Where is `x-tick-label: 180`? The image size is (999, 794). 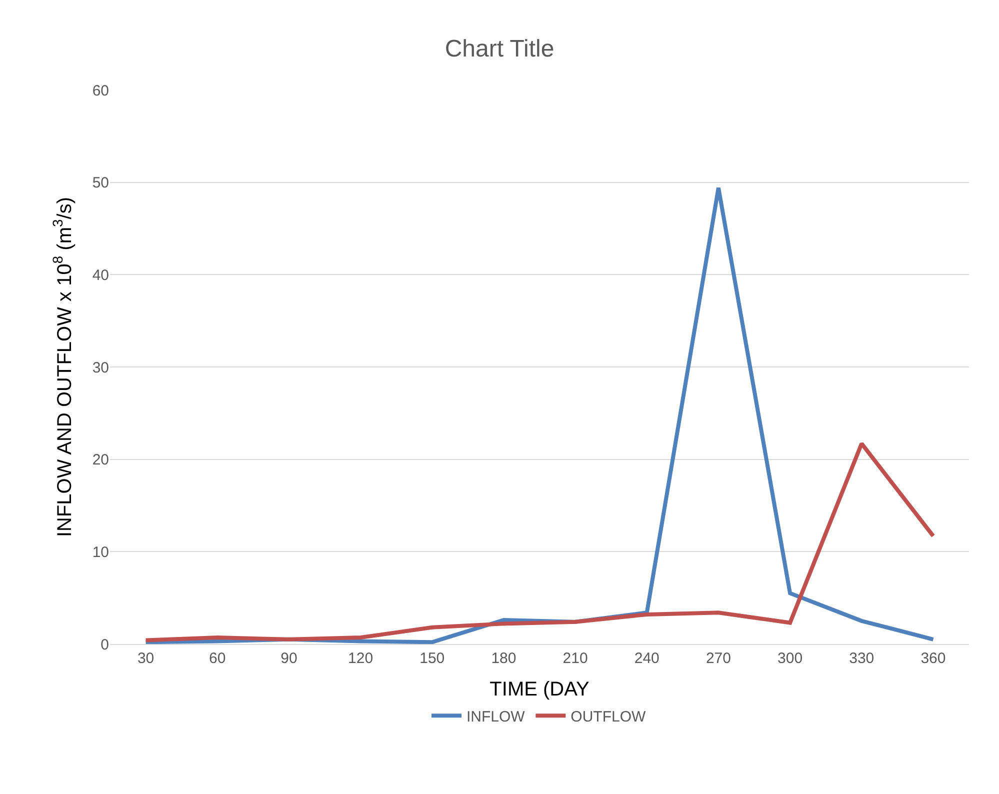 x-tick-label: 180 is located at coordinates (503, 658).